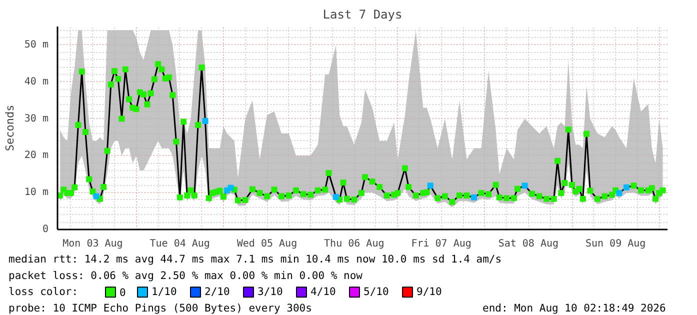 The width and height of the screenshot is (697, 315). I want to click on legend-title: loss color:, so click(43, 292).